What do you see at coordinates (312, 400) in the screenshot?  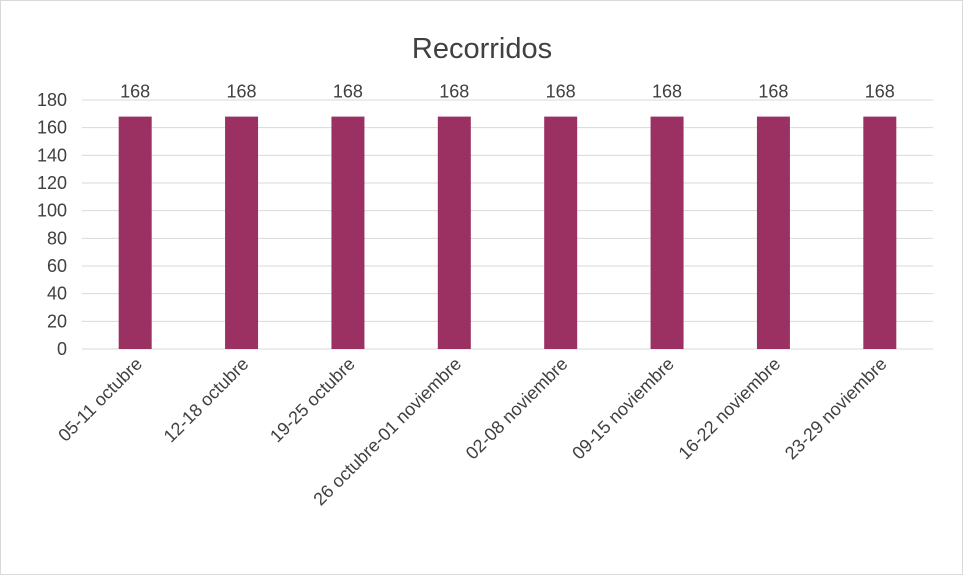 I see `x-tick-label: 19-25 octubre` at bounding box center [312, 400].